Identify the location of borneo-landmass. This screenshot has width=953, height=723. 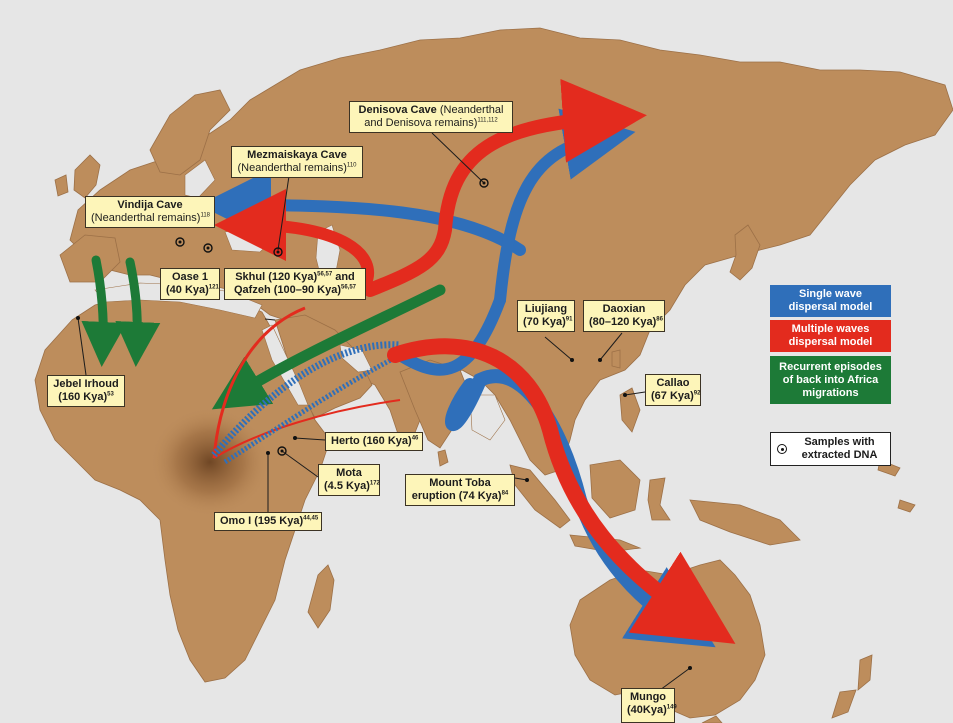
(615, 489).